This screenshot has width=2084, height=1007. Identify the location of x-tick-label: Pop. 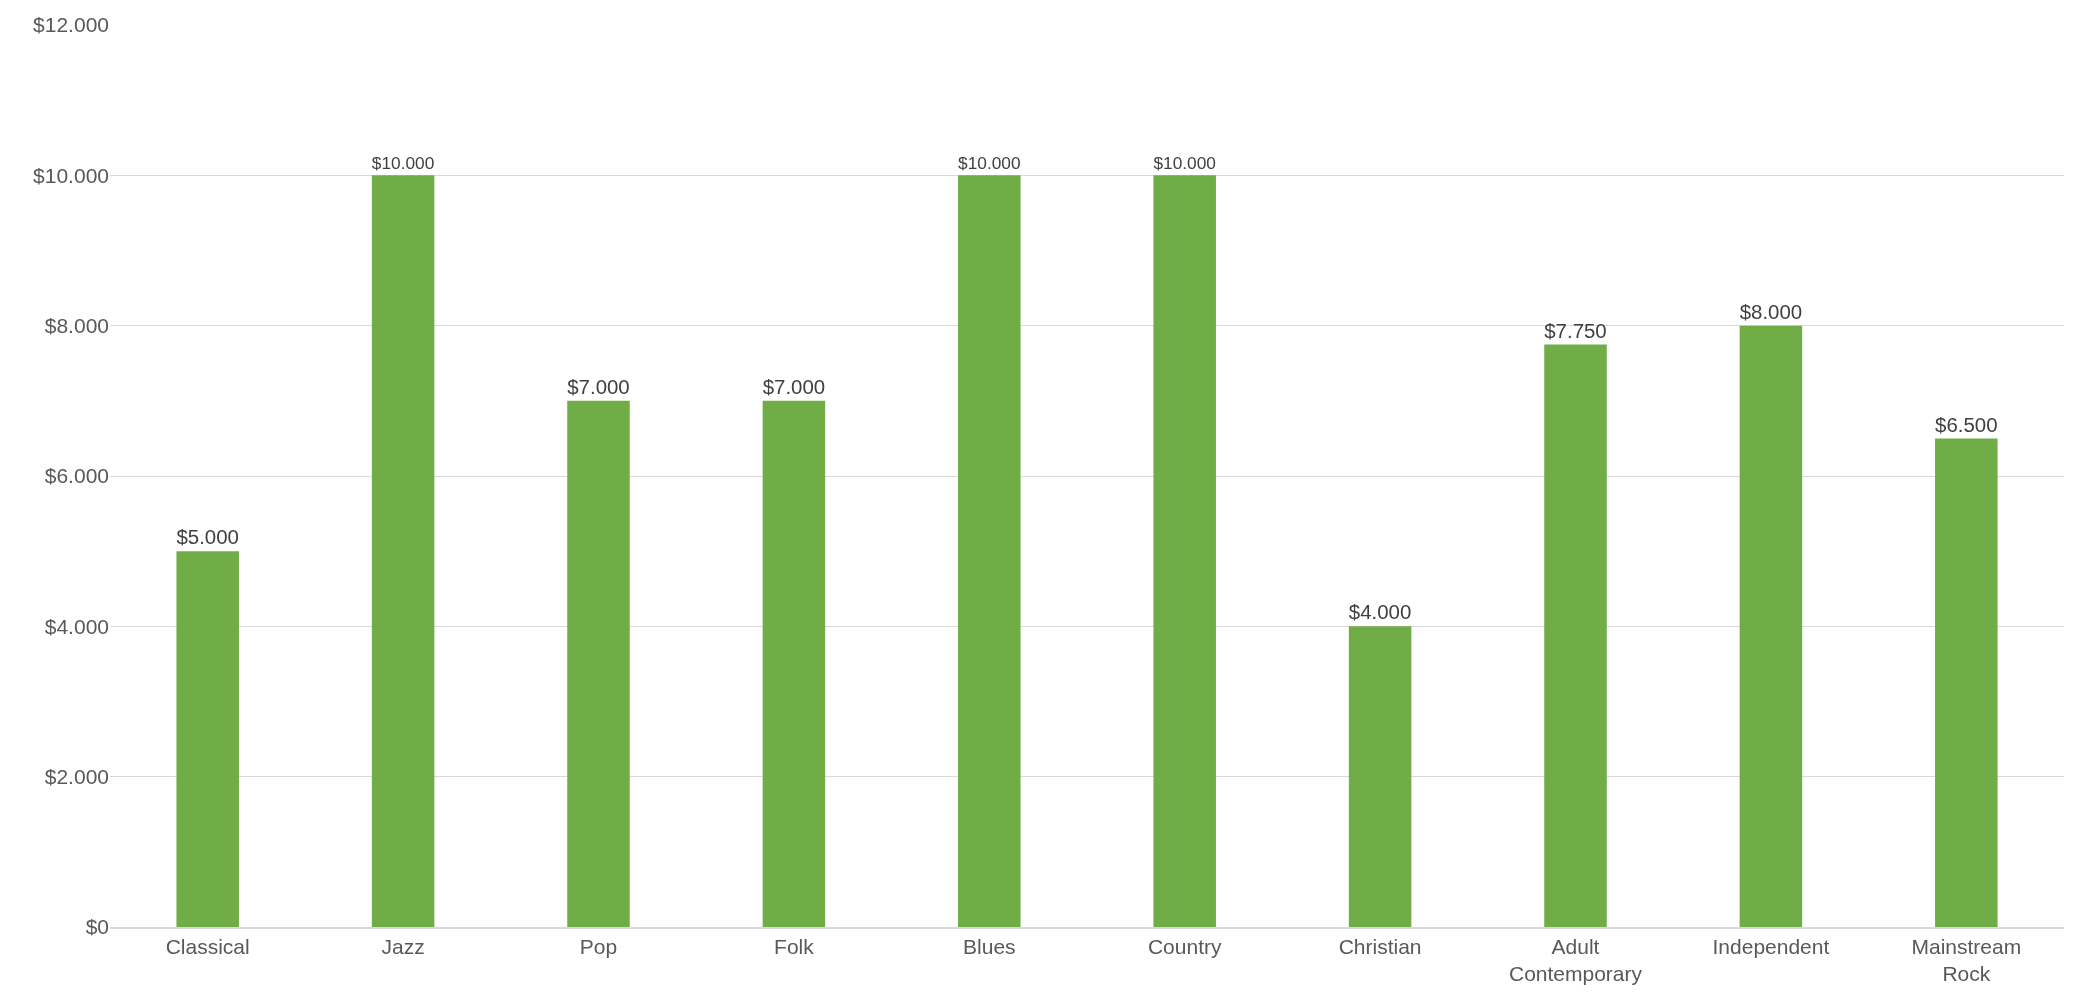
(598, 946).